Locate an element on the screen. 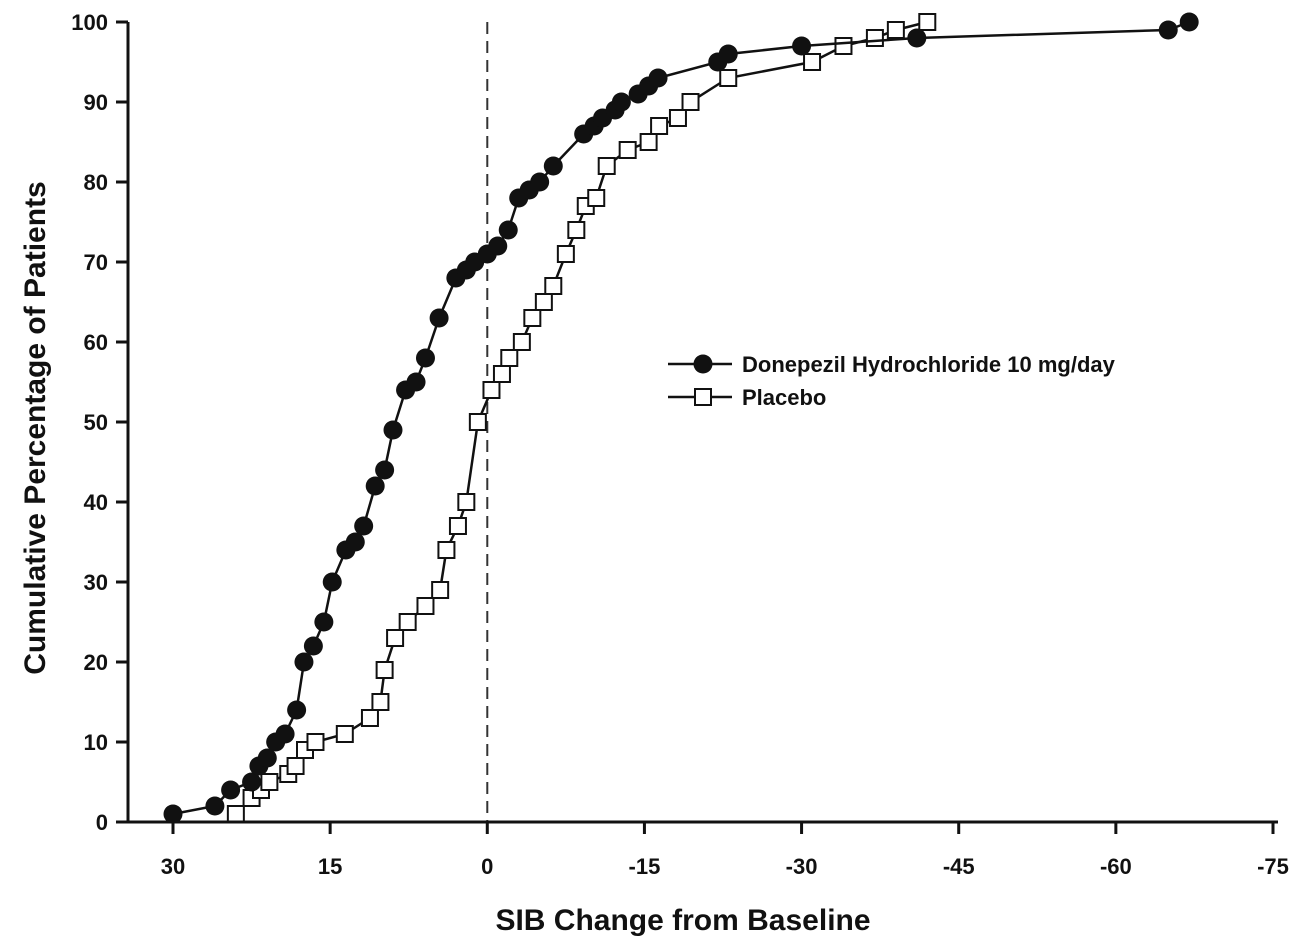  y-tick-label: 100 is located at coordinates (89, 22).